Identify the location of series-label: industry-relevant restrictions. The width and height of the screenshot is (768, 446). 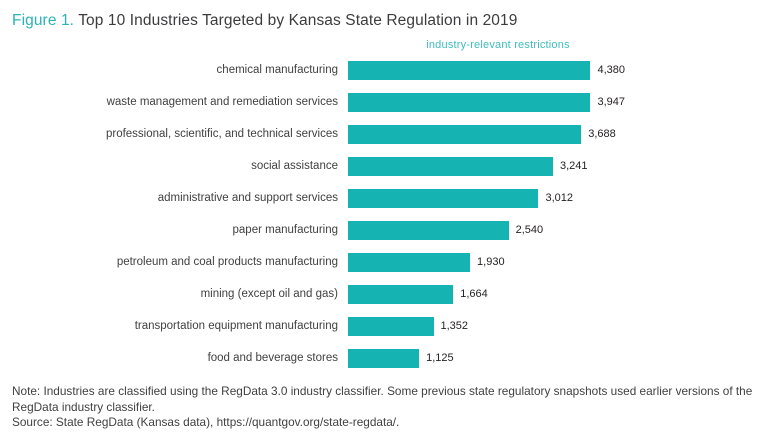
(498, 45).